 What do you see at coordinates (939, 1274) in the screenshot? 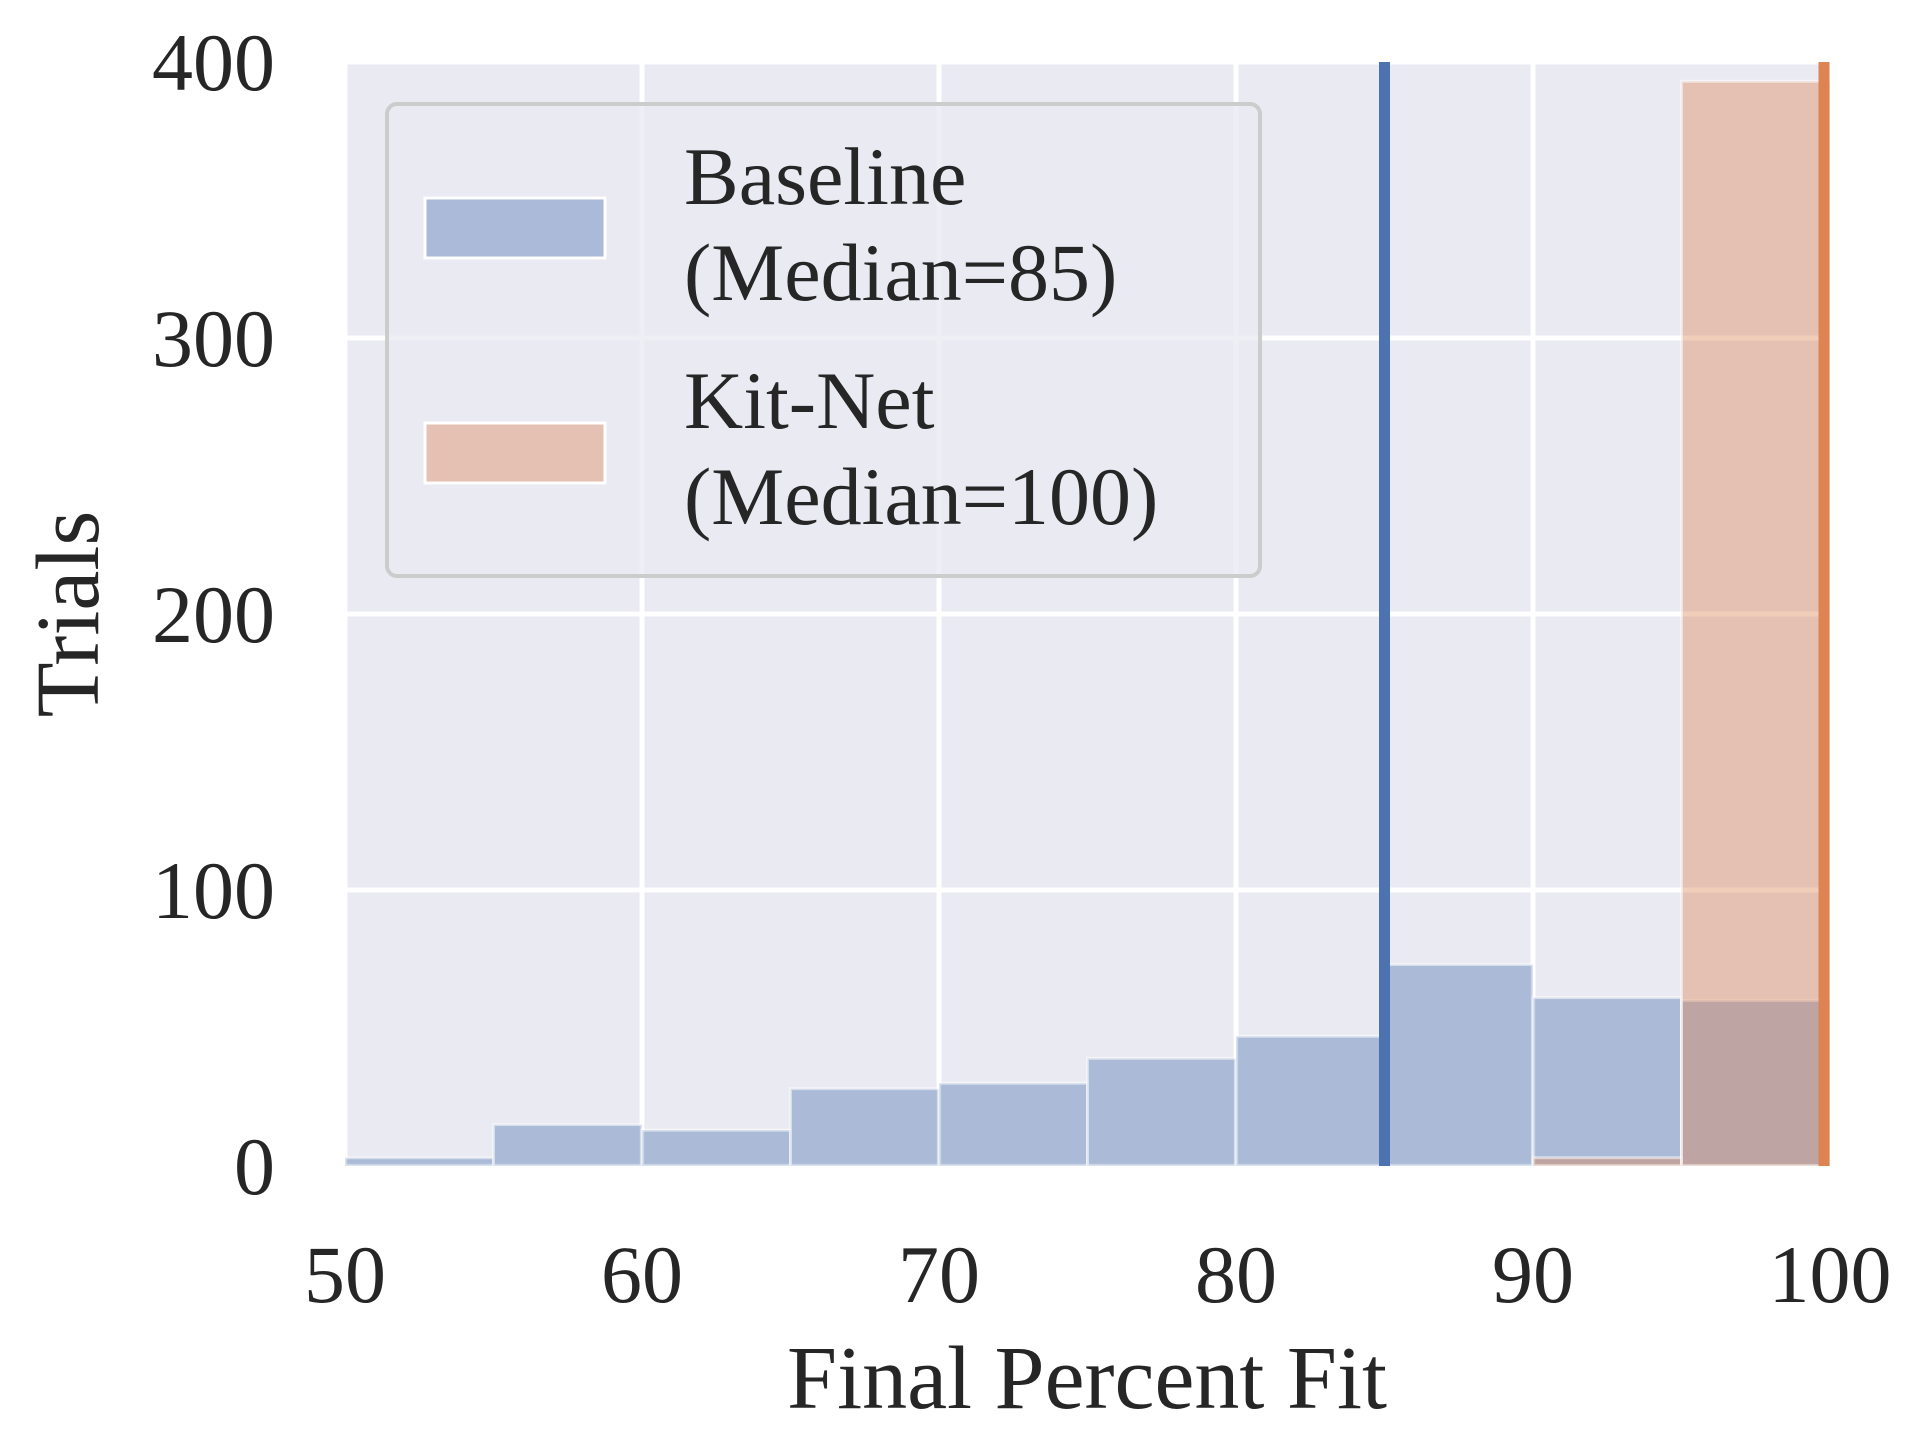
I see `x-tick-label: 70` at bounding box center [939, 1274].